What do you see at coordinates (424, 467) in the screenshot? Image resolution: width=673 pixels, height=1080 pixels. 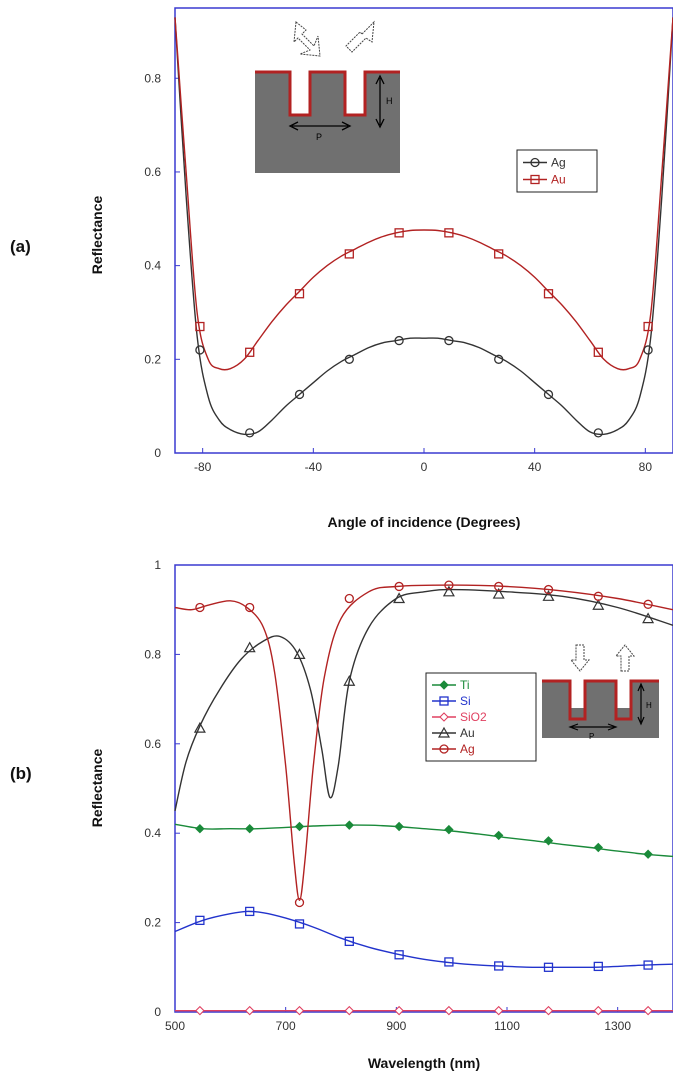 I see `x-tick-label: 0` at bounding box center [424, 467].